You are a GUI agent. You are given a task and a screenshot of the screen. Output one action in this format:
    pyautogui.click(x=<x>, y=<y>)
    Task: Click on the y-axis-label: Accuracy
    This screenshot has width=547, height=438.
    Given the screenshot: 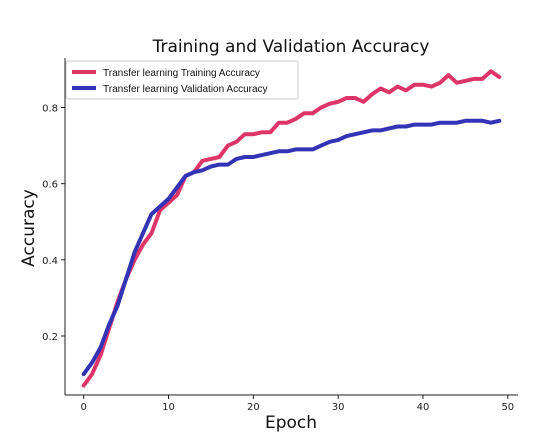 What is the action you would take?
    pyautogui.click(x=29, y=228)
    